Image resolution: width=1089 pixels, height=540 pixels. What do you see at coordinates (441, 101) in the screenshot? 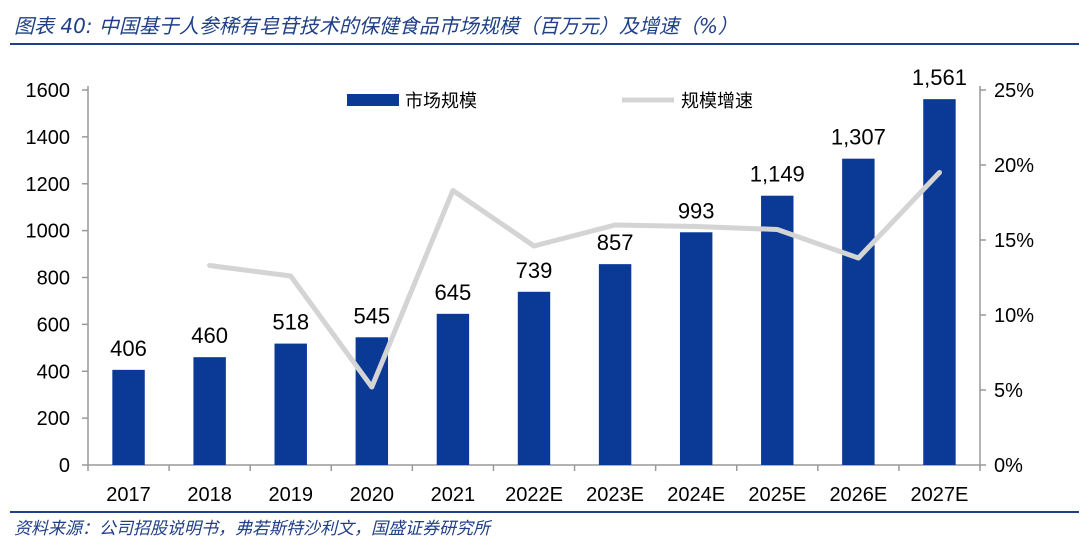
I see `legend-label-bar: 市场规模` at bounding box center [441, 101].